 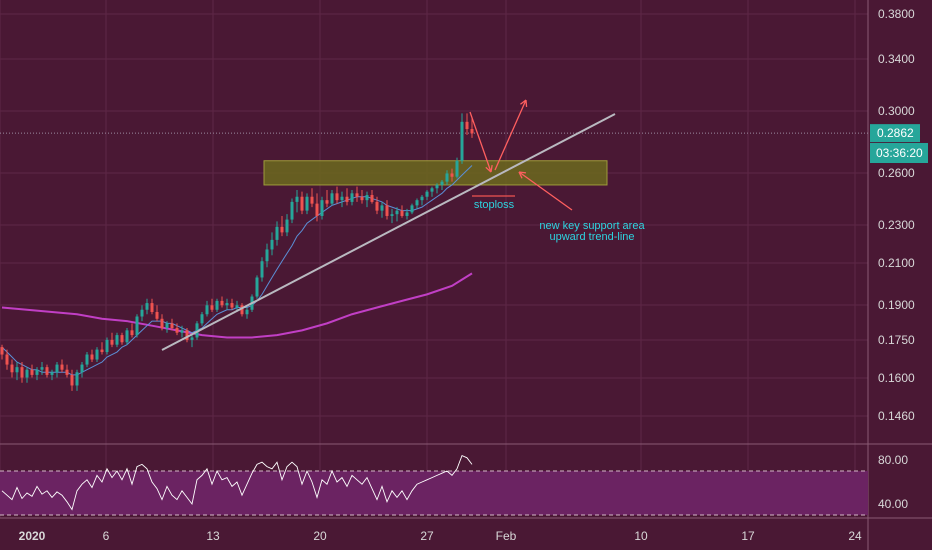 I want to click on candle-body, so click(x=82, y=368).